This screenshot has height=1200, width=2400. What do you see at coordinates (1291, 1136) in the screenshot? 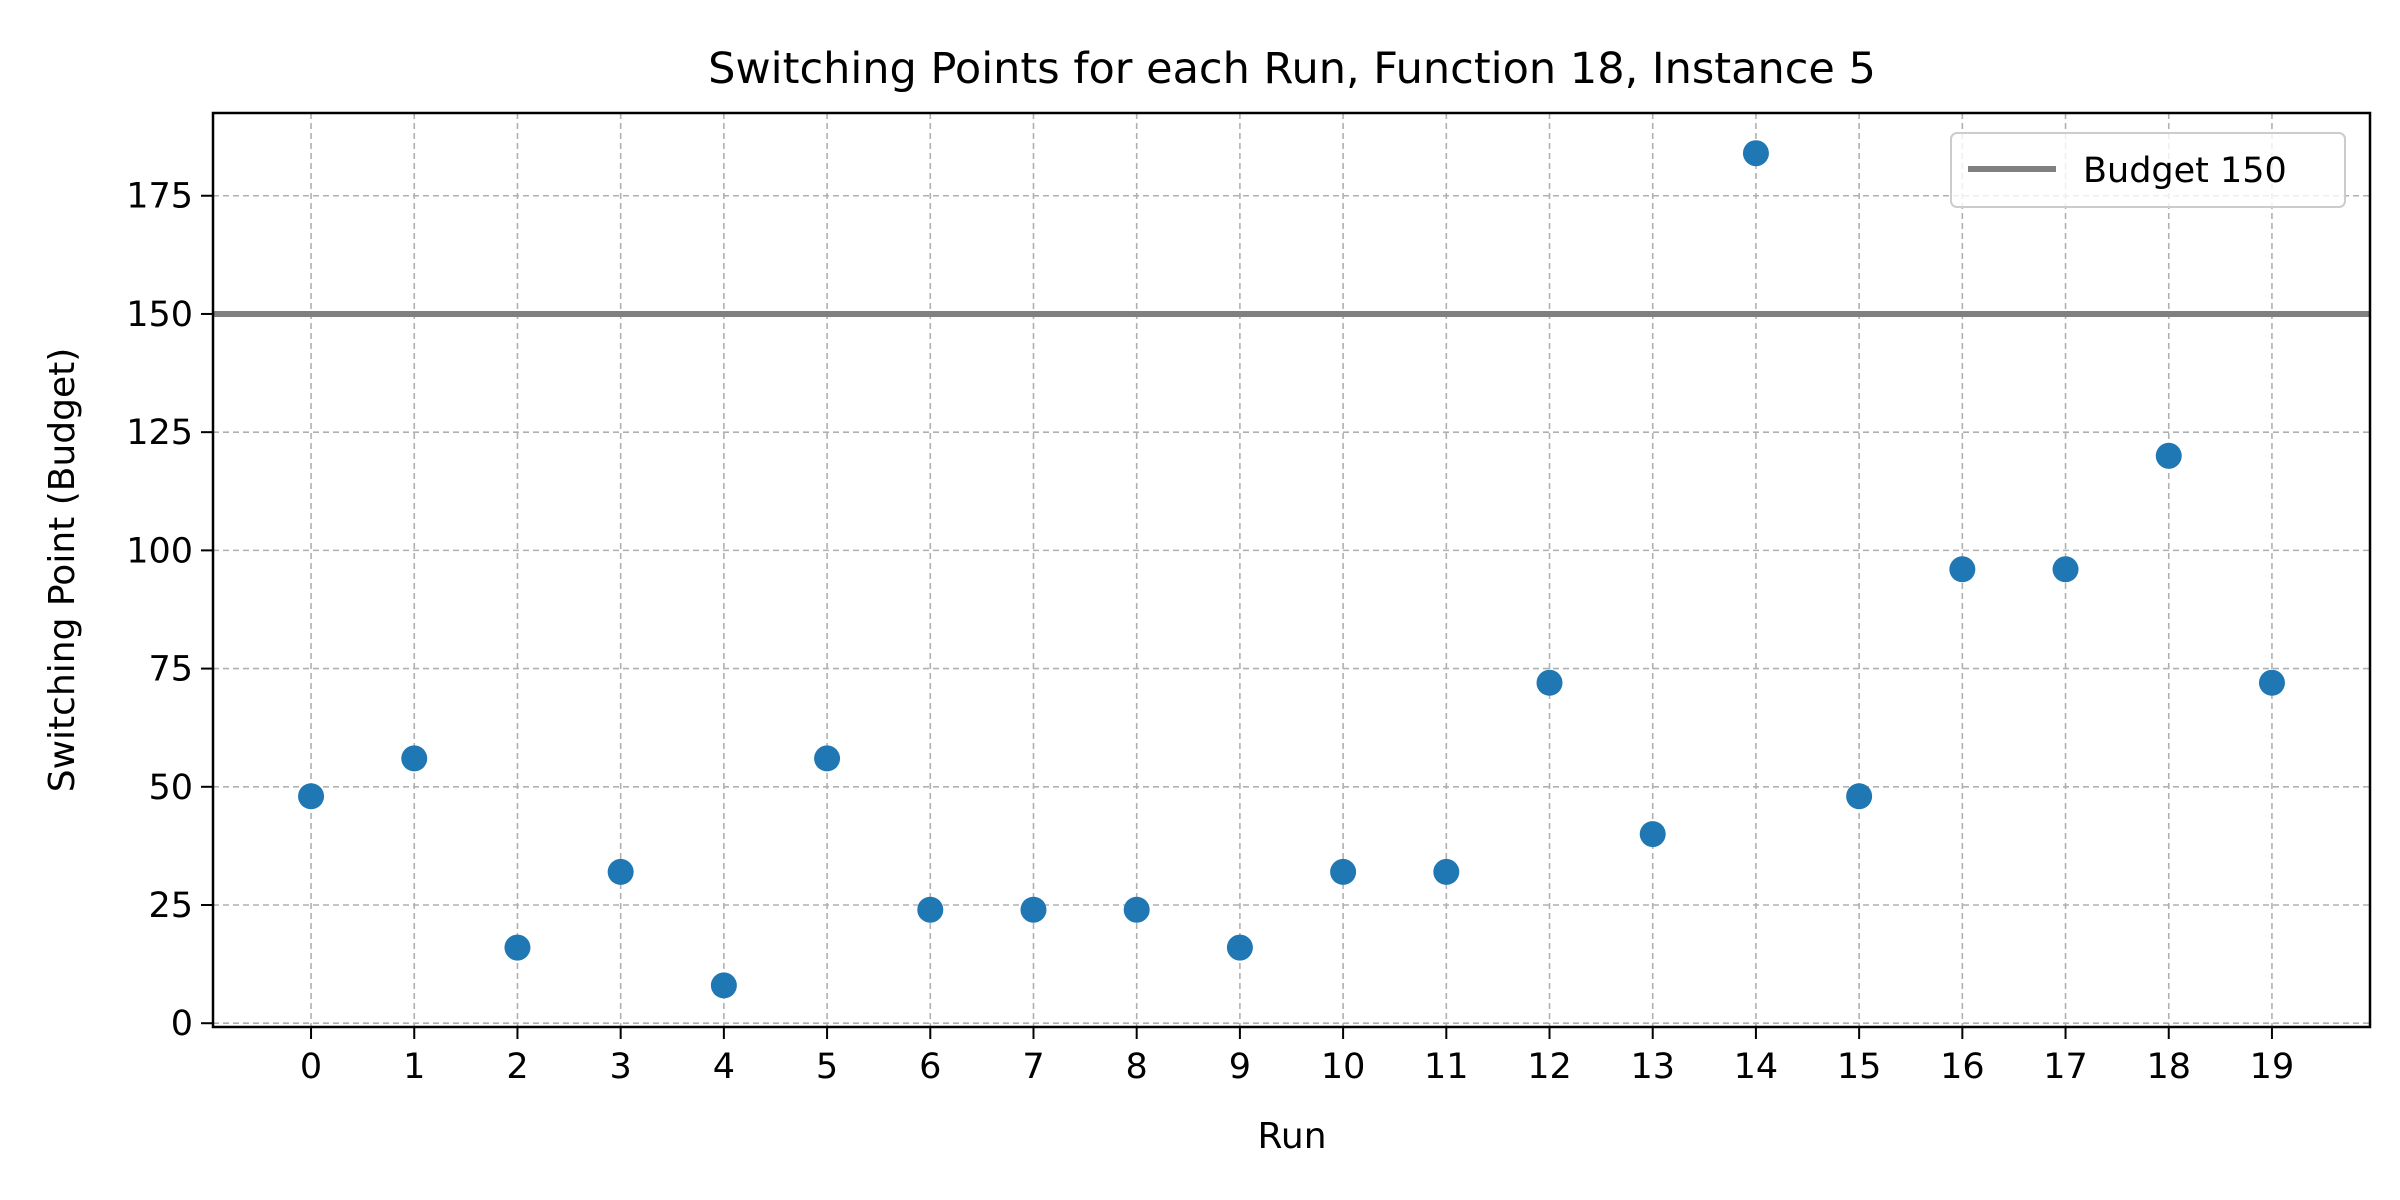
I see `x-axis-title: Run` at bounding box center [1291, 1136].